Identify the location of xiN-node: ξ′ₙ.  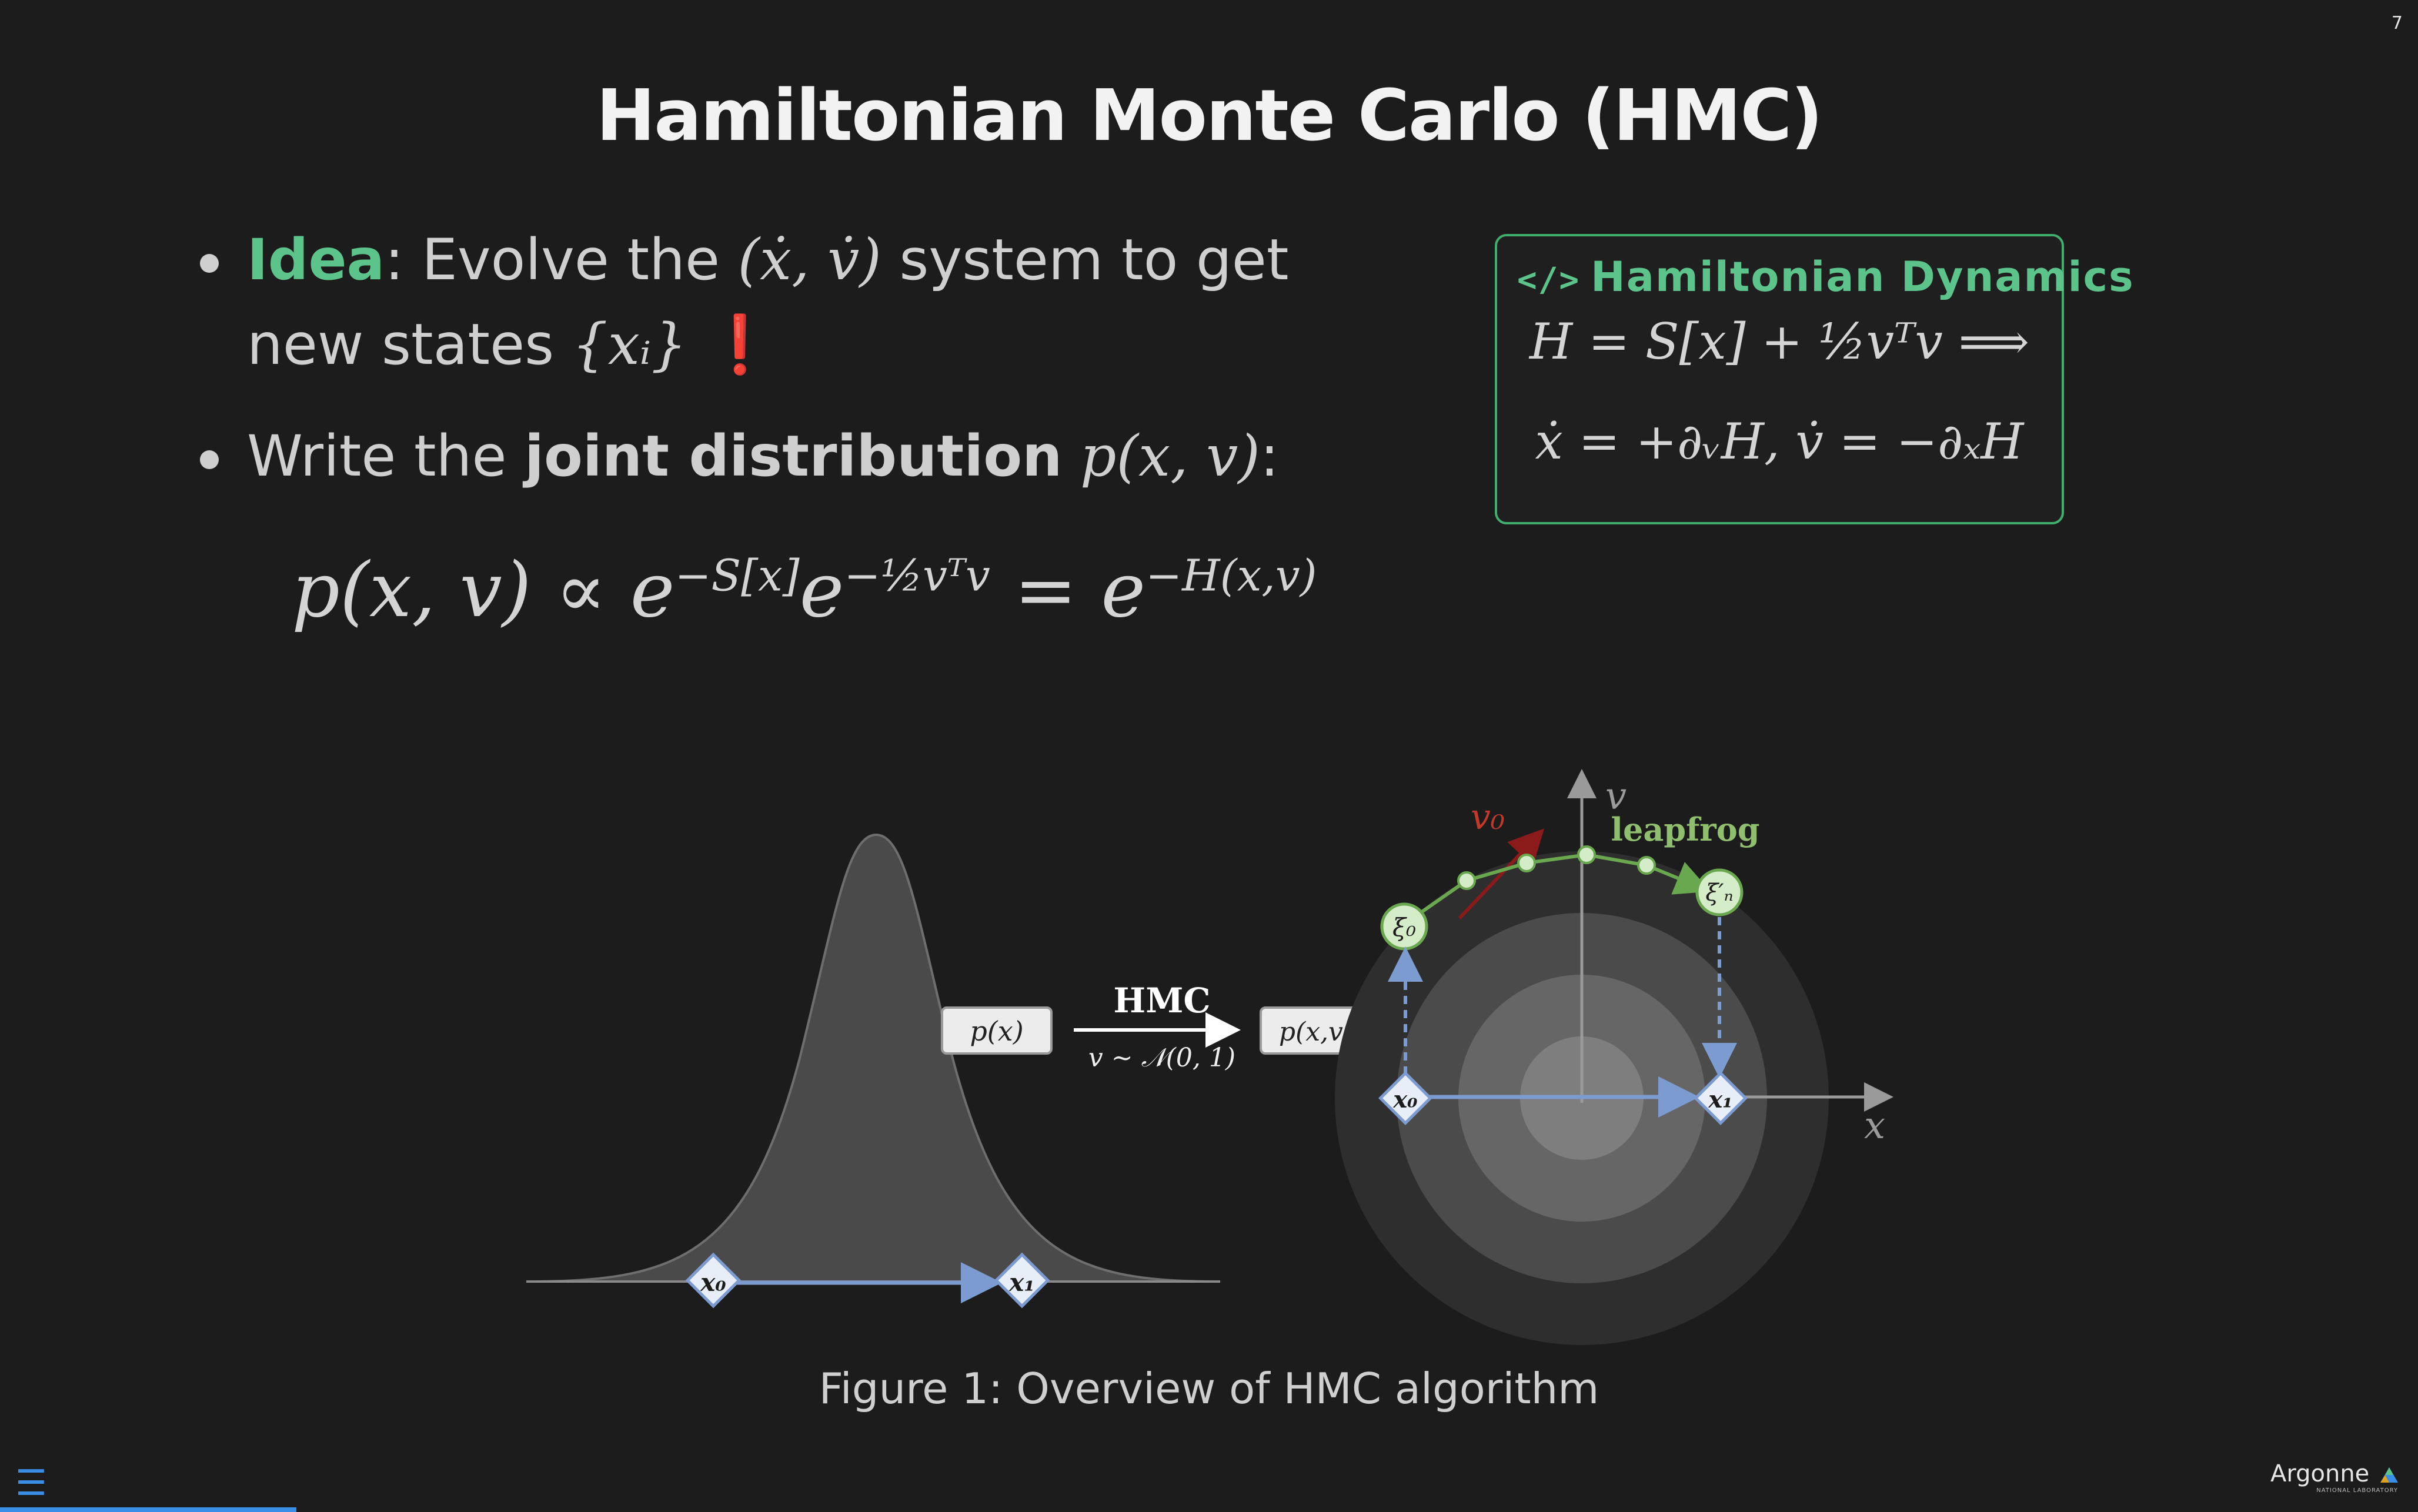
(1720, 892).